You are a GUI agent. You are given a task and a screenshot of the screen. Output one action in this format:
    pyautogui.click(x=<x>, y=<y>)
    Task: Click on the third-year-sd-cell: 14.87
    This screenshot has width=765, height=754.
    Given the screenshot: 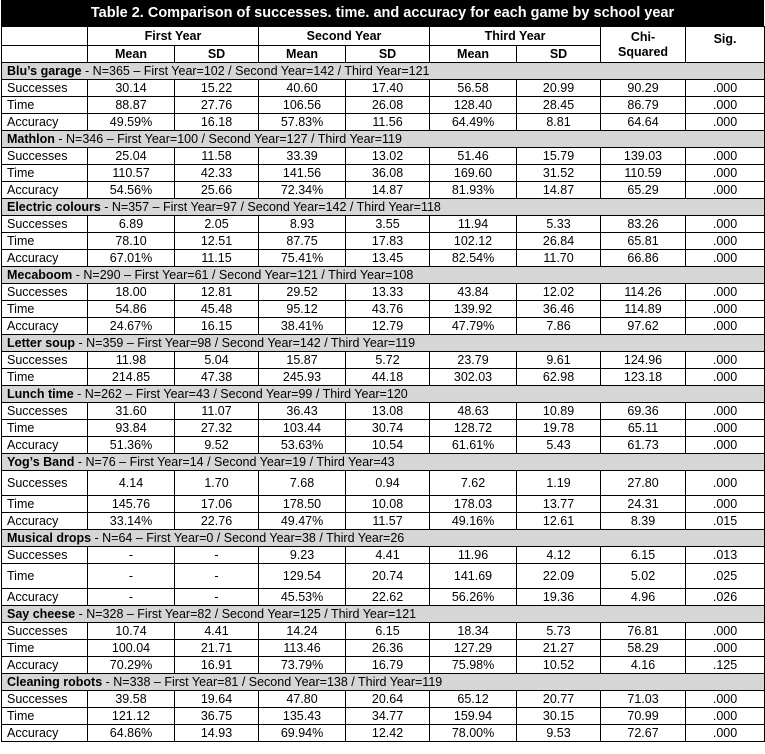 What is the action you would take?
    pyautogui.click(x=559, y=190)
    